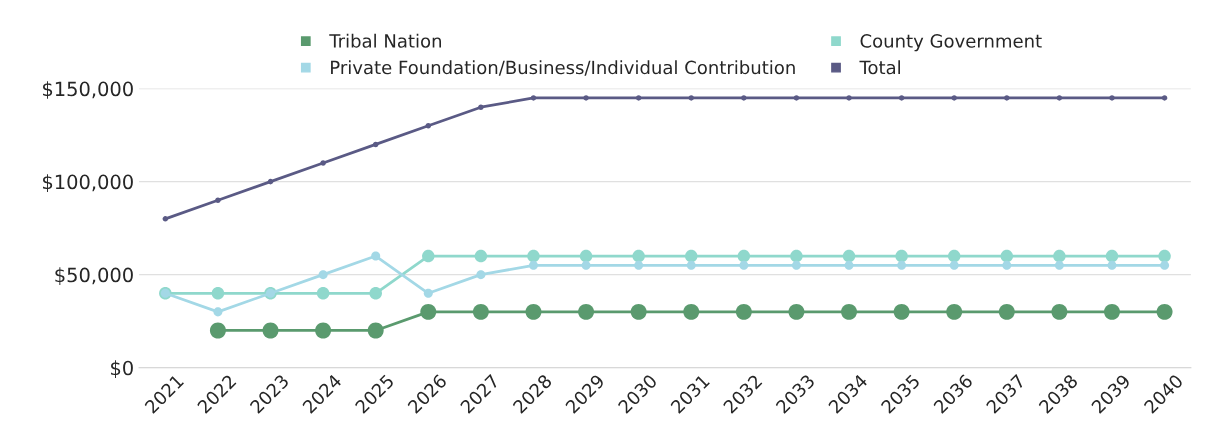 The width and height of the screenshot is (1209, 443). What do you see at coordinates (385, 40) in the screenshot?
I see `legend-label: Tribal Nation` at bounding box center [385, 40].